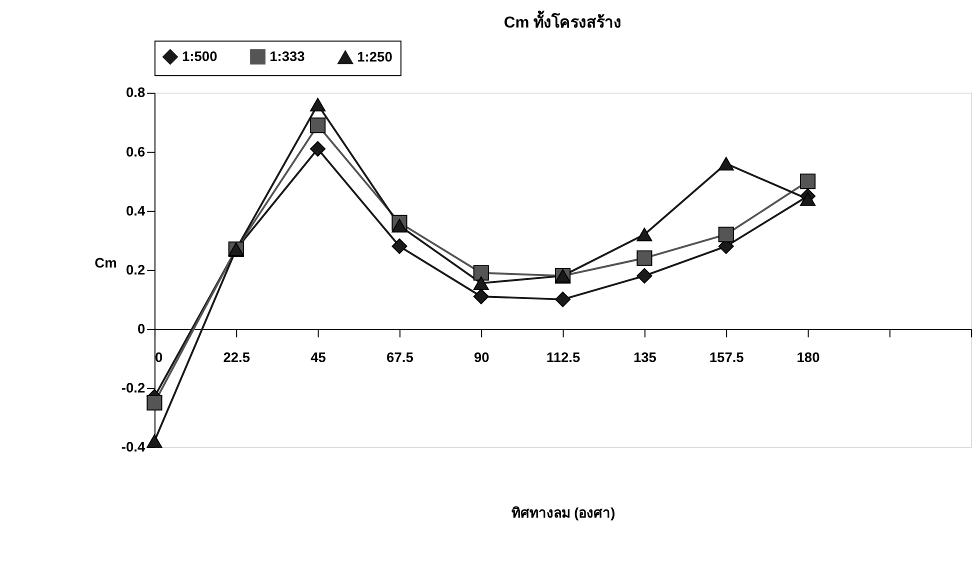 This screenshot has height=561, width=977. Describe the element at coordinates (200, 56) in the screenshot. I see `legend-label: 1:500` at that location.